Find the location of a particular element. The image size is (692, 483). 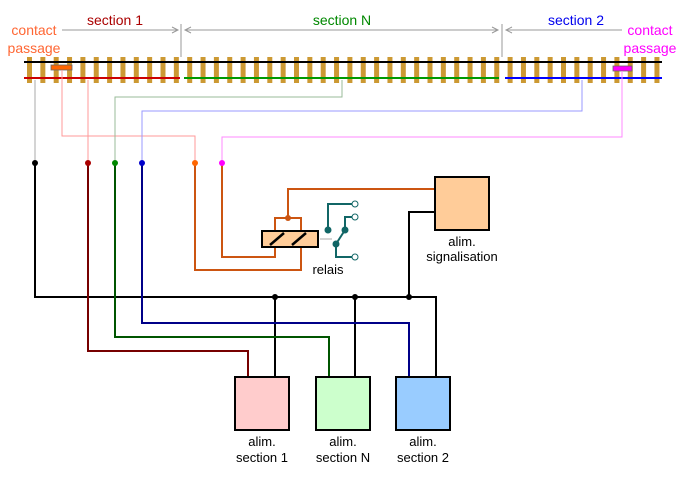

contact-left-label-2: passage is located at coordinates (34, 48).